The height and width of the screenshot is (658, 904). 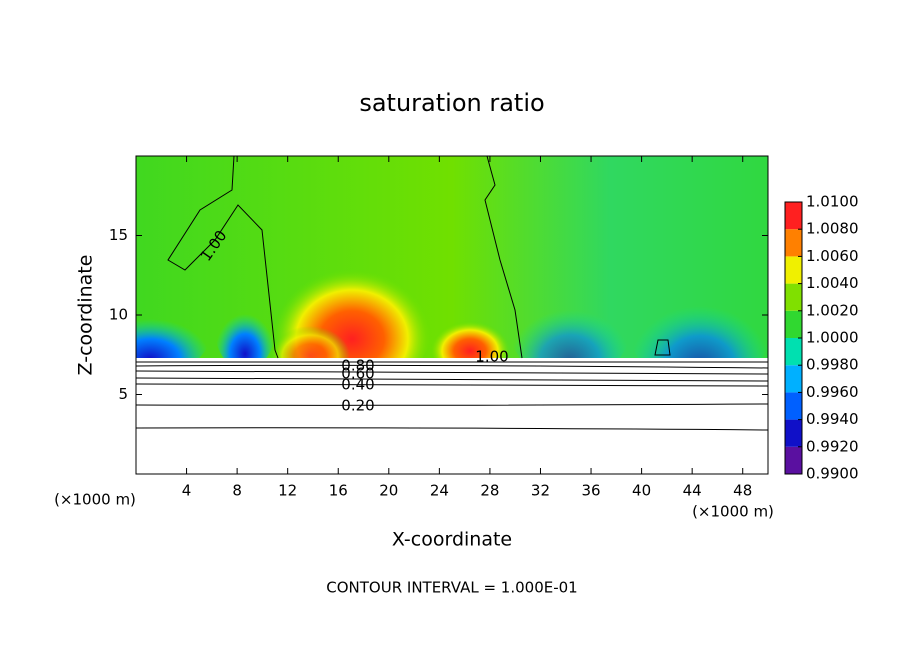 I want to click on x-tick-label: 16, so click(x=338, y=491).